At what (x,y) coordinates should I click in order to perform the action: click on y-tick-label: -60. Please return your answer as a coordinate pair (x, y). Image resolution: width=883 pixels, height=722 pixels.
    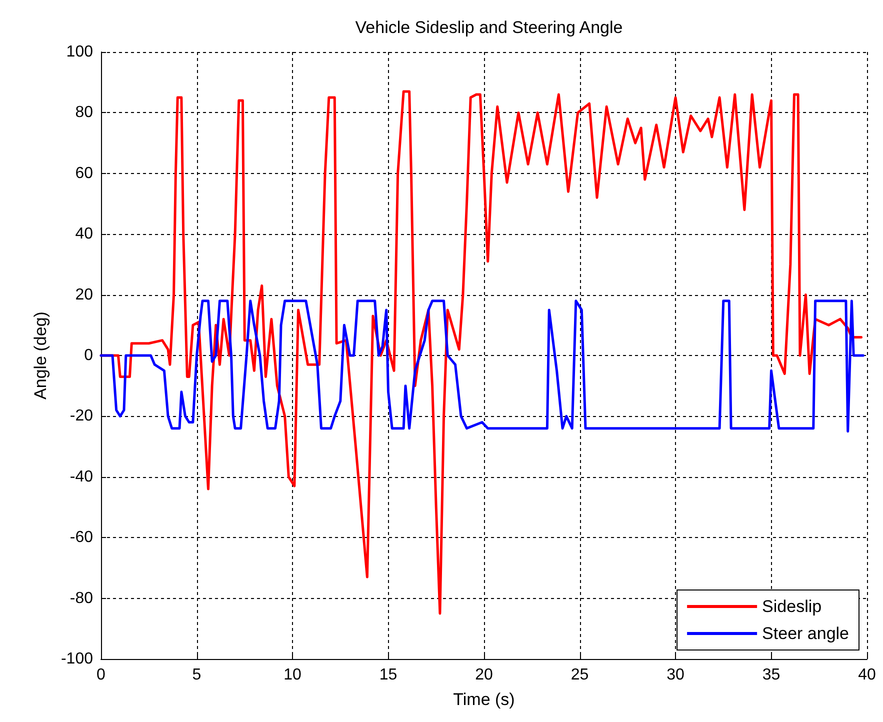
    Looking at the image, I should click on (82, 537).